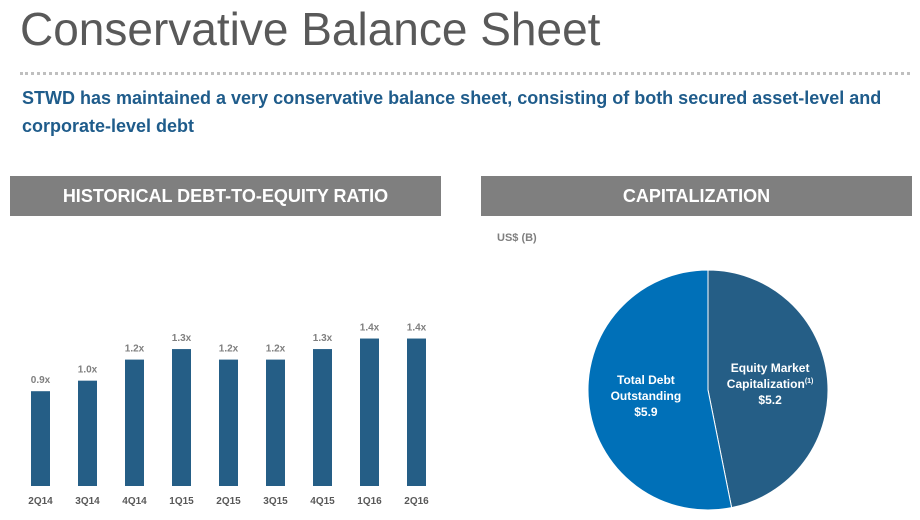 The height and width of the screenshot is (520, 920). I want to click on pie-slice-debt, so click(660, 390).